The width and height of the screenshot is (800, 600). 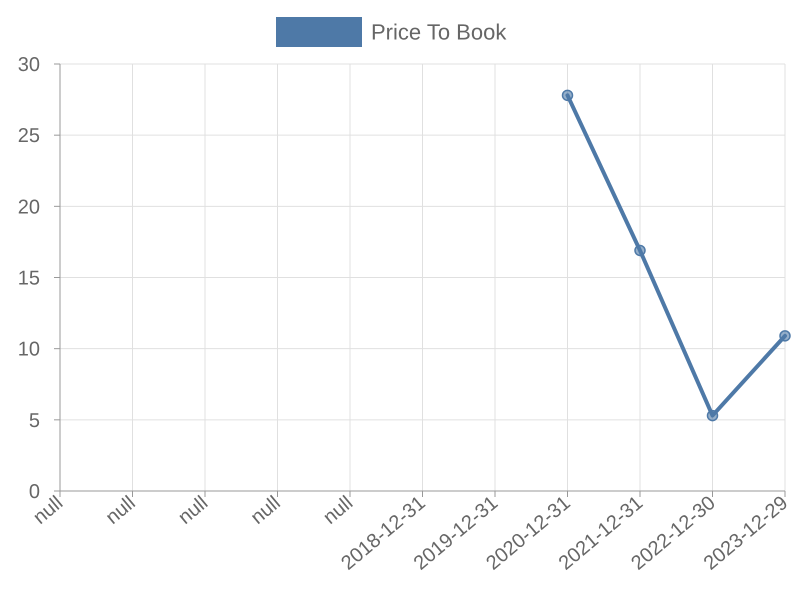 I want to click on legend-label: Price To Book, so click(x=439, y=32).